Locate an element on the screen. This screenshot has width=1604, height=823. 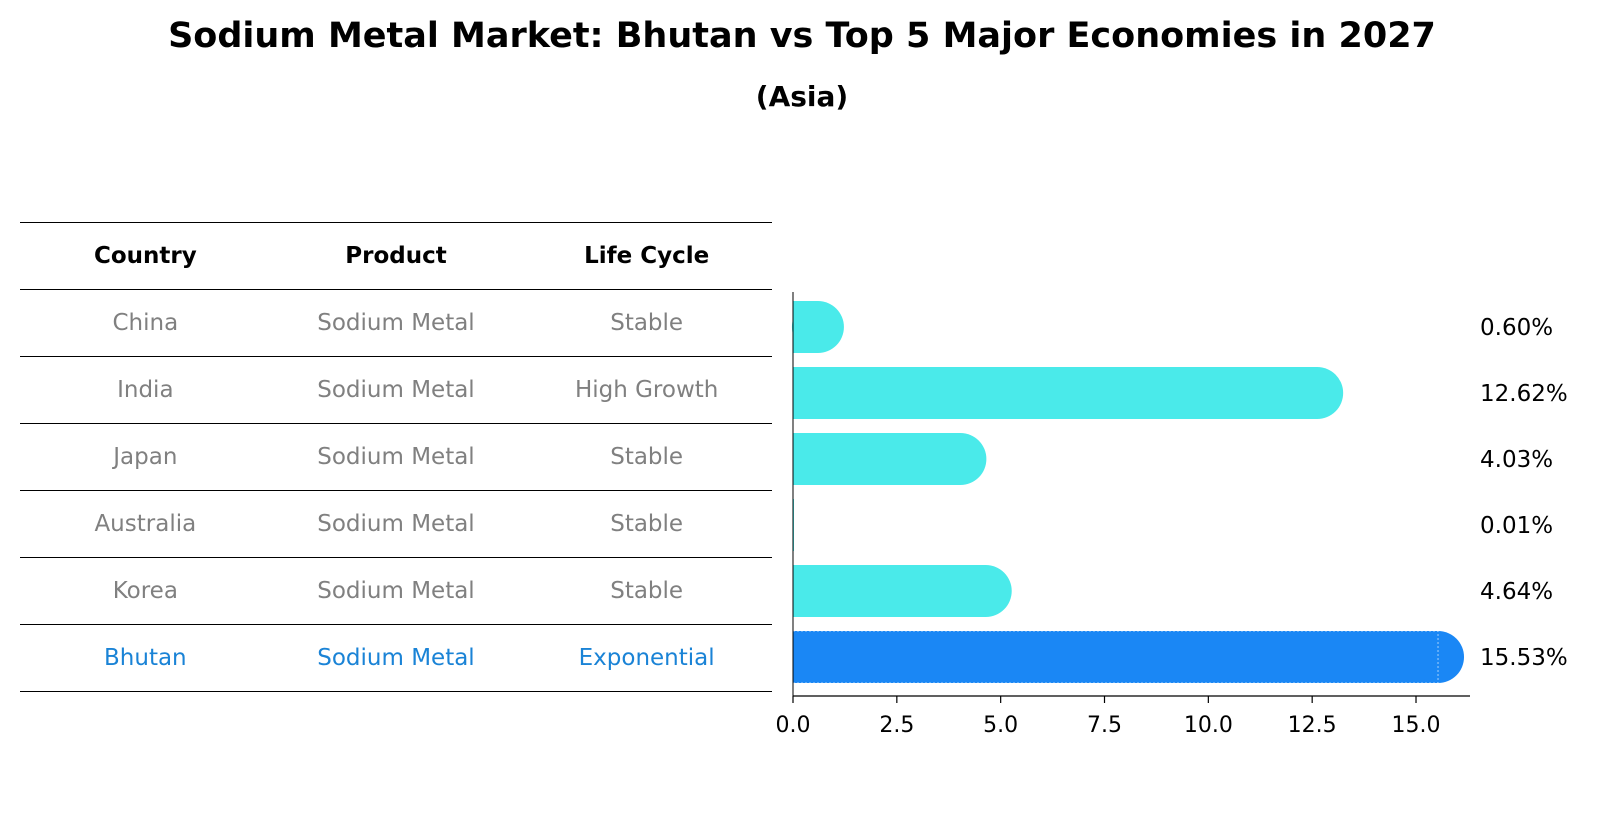
table-row: Australia Sodium Metal Stable is located at coordinates (396, 524).